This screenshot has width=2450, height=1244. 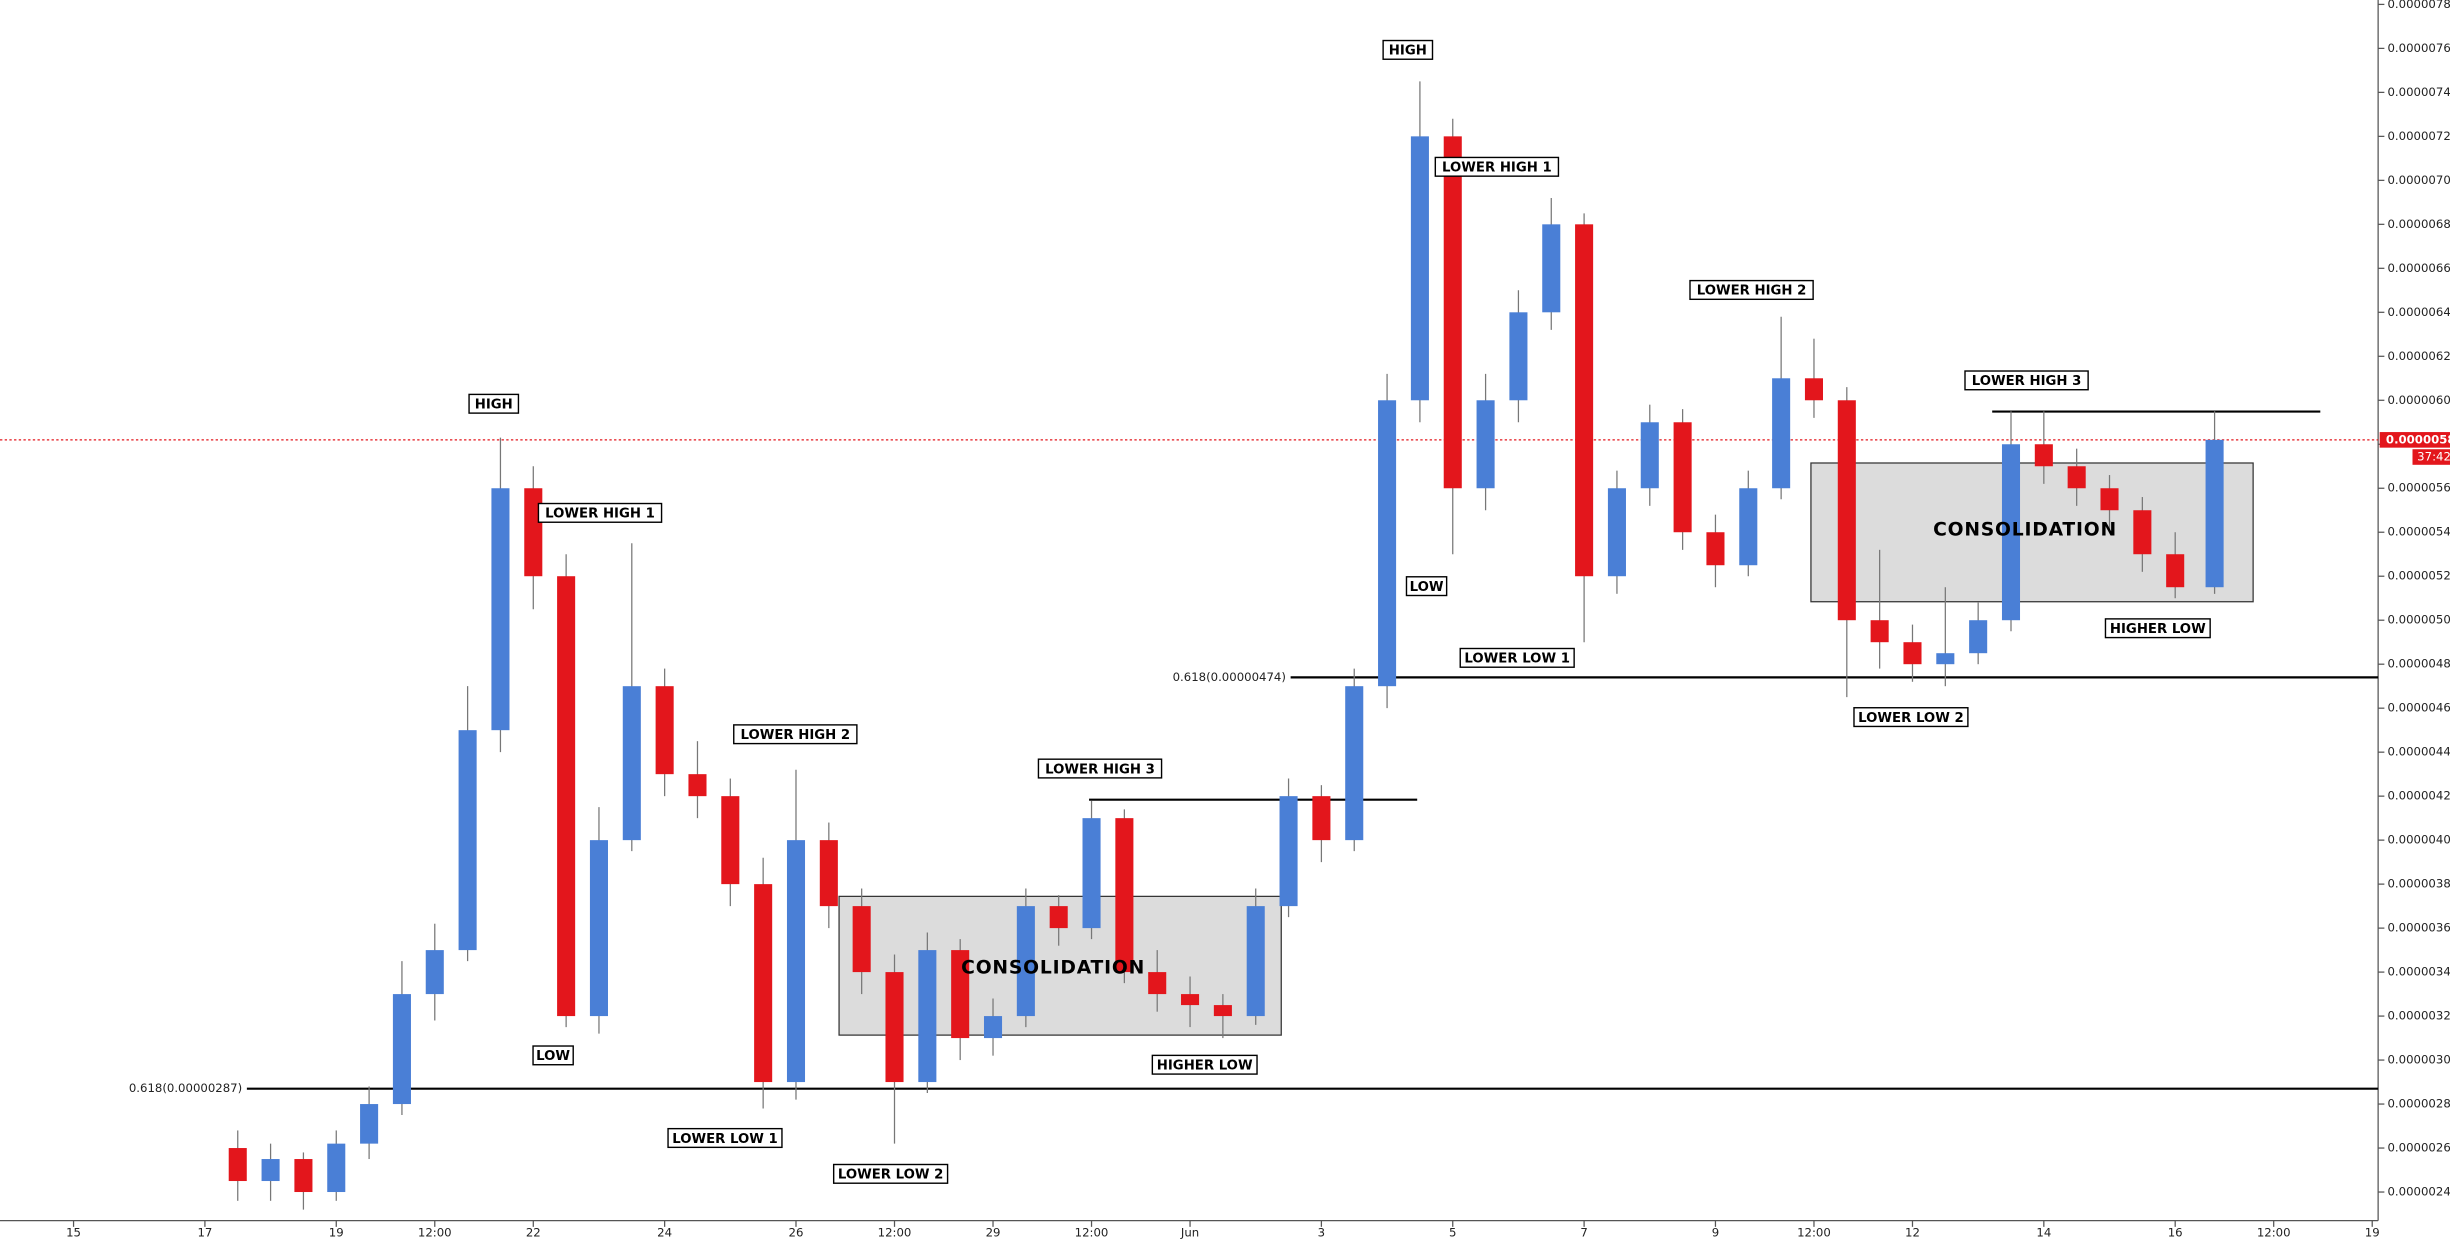 I want to click on y-tick-label: 0.00000360, so click(x=2418, y=928).